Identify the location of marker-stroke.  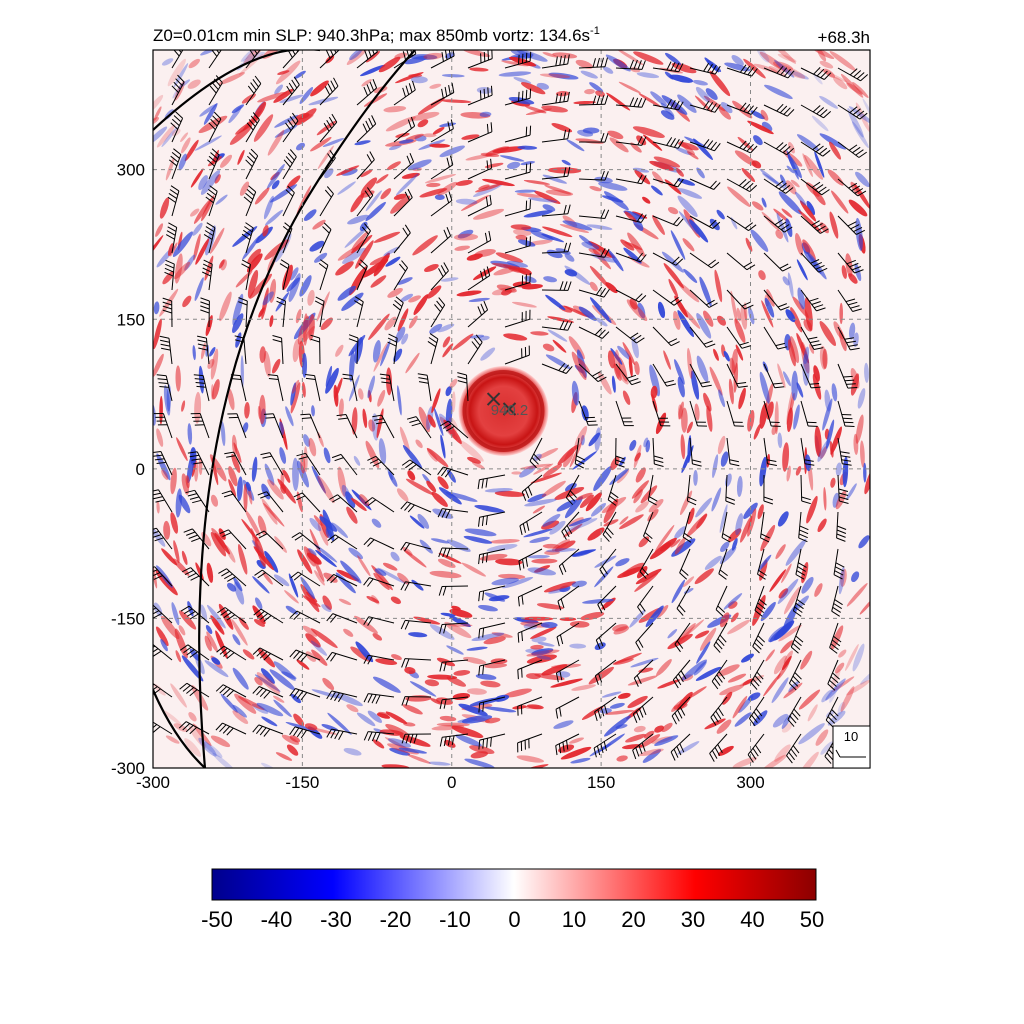
(493, 399).